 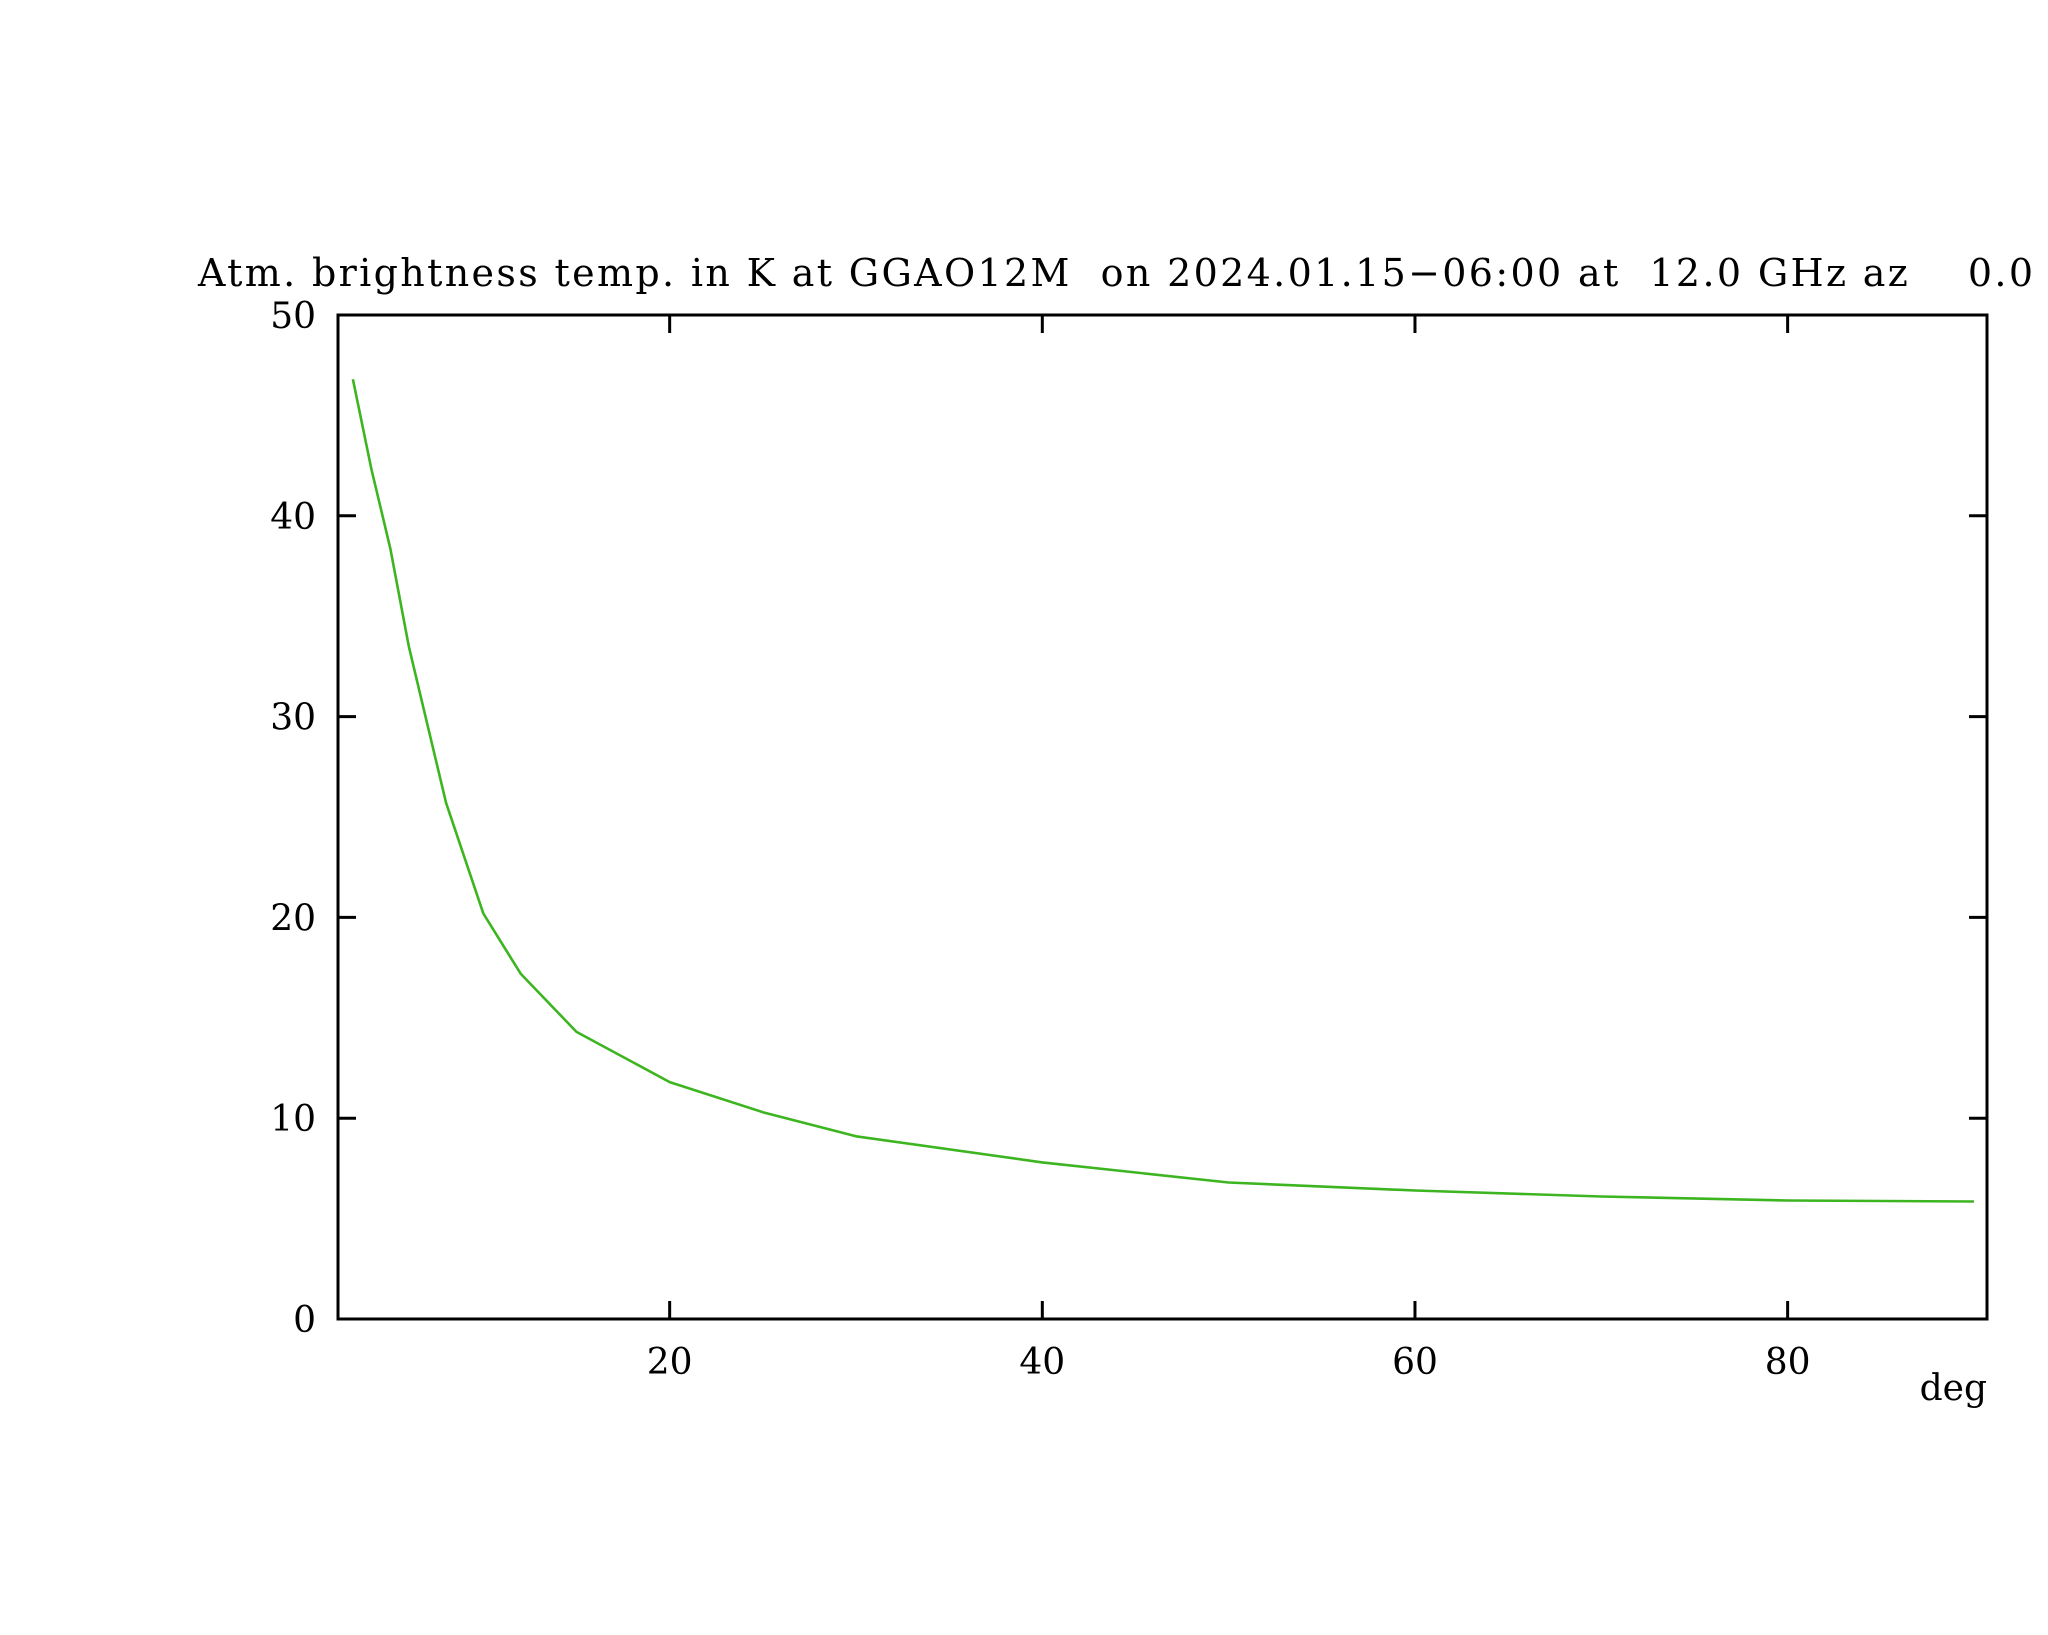 I want to click on x-tick-label: 40, so click(x=1042, y=1362).